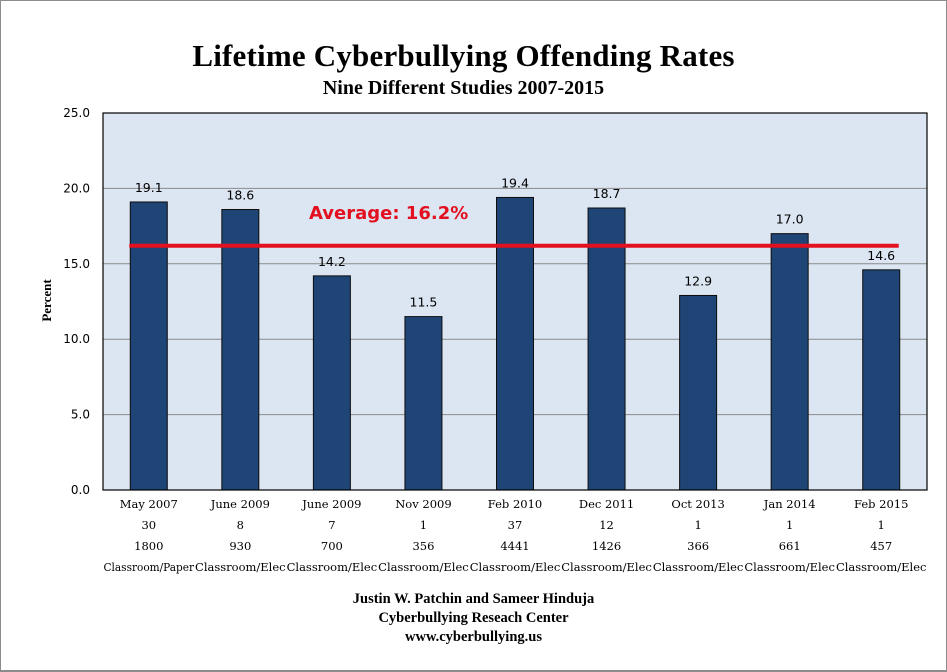 The height and width of the screenshot is (672, 947). What do you see at coordinates (423, 504) in the screenshot?
I see `x-tick-label: Nov 2009` at bounding box center [423, 504].